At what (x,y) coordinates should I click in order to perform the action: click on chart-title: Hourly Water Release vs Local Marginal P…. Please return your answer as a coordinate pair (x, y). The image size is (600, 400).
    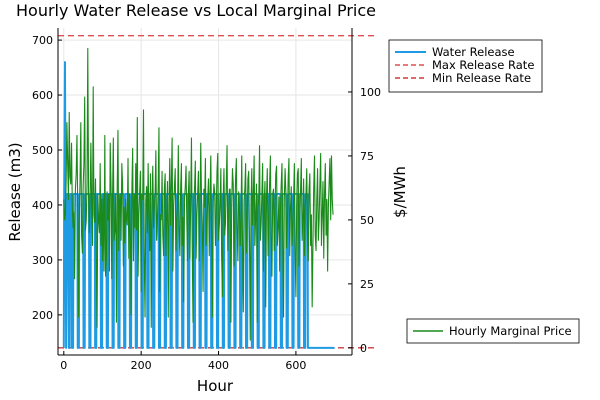
    Looking at the image, I should click on (196, 10).